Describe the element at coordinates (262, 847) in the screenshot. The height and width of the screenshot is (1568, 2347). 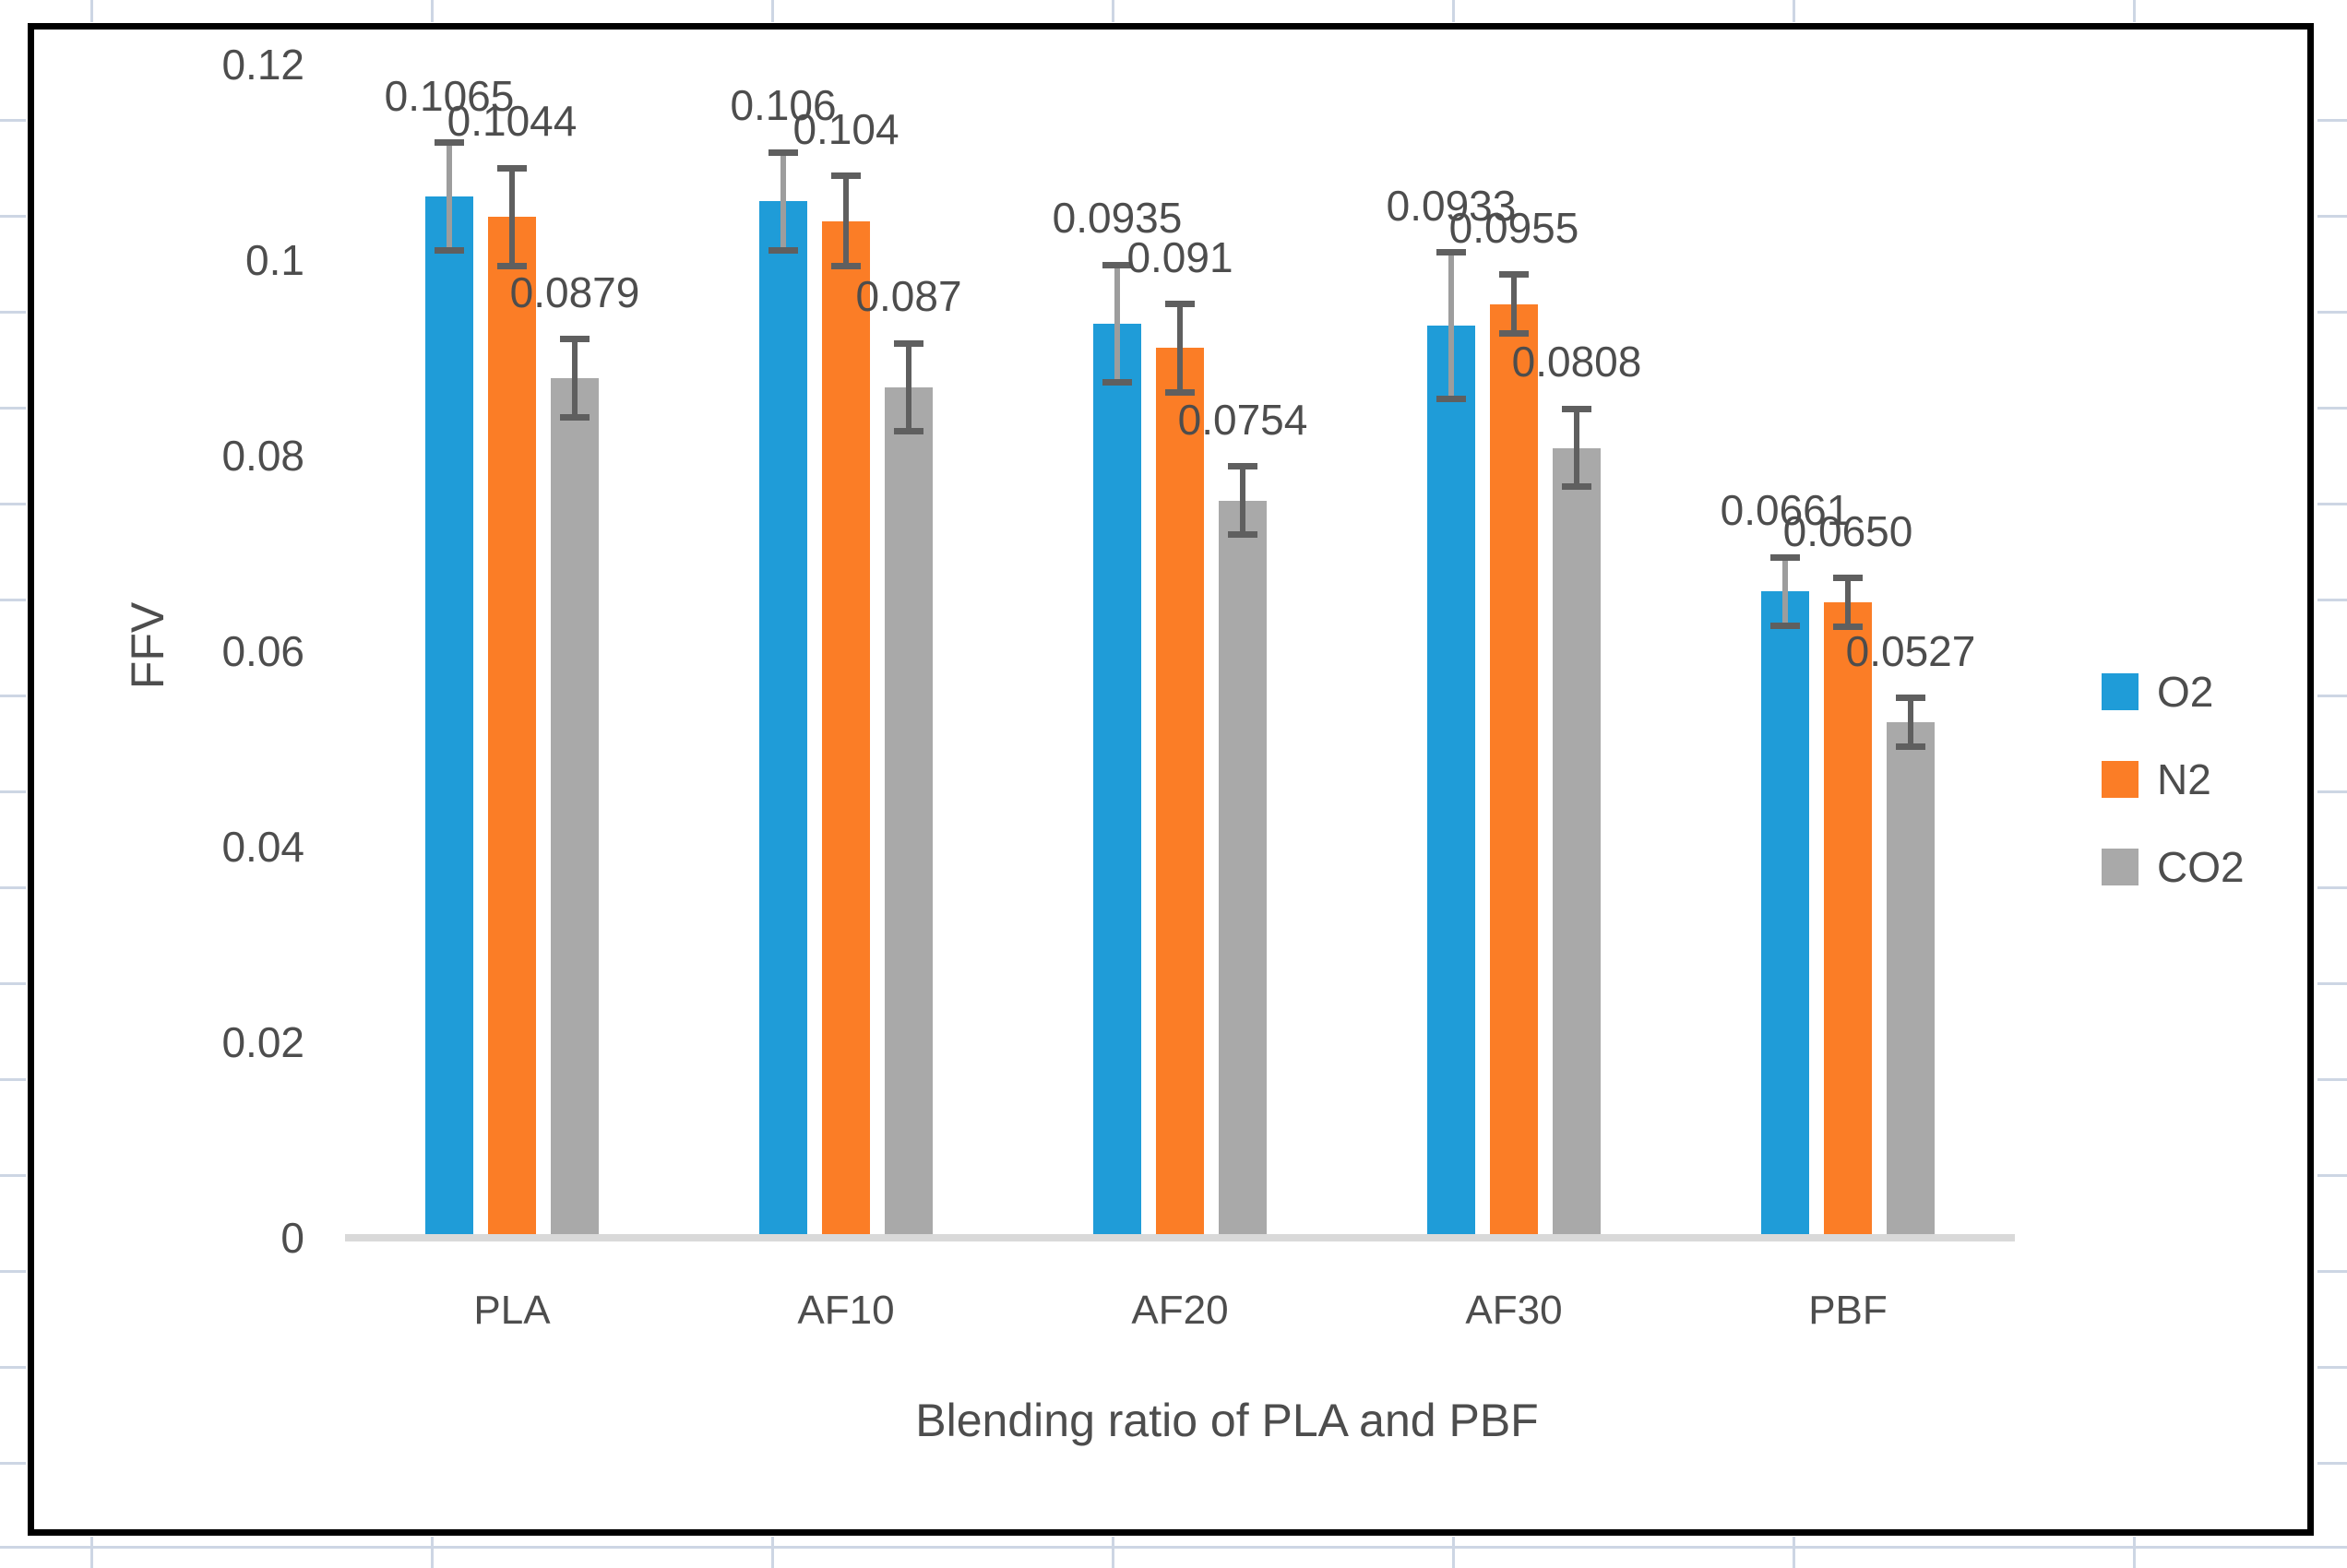
I see `y-axis-tick-label: 0.04` at that location.